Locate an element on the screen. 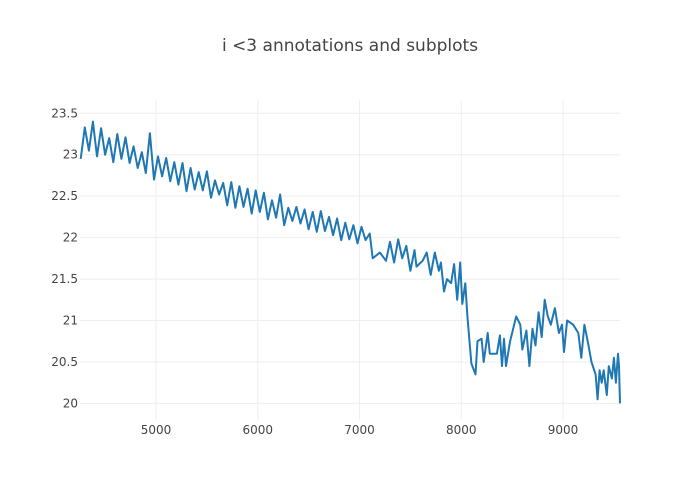 The height and width of the screenshot is (504, 700). y-tick-label: 21 is located at coordinates (70, 321).